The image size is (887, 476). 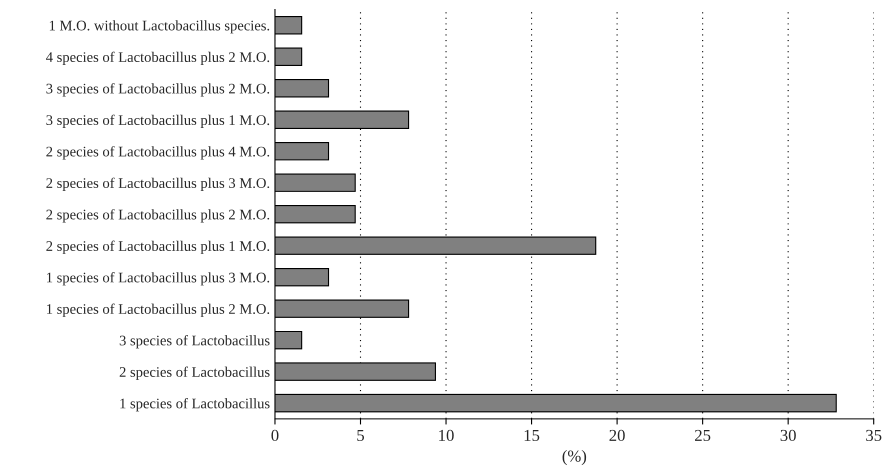 I want to click on x-tick-label: 5, so click(x=360, y=436).